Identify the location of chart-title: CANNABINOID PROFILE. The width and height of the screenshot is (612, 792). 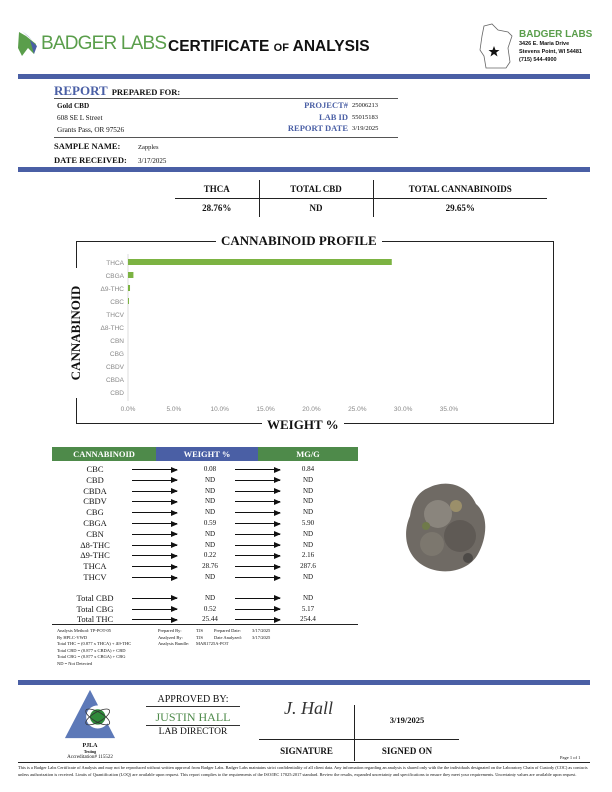
(299, 241).